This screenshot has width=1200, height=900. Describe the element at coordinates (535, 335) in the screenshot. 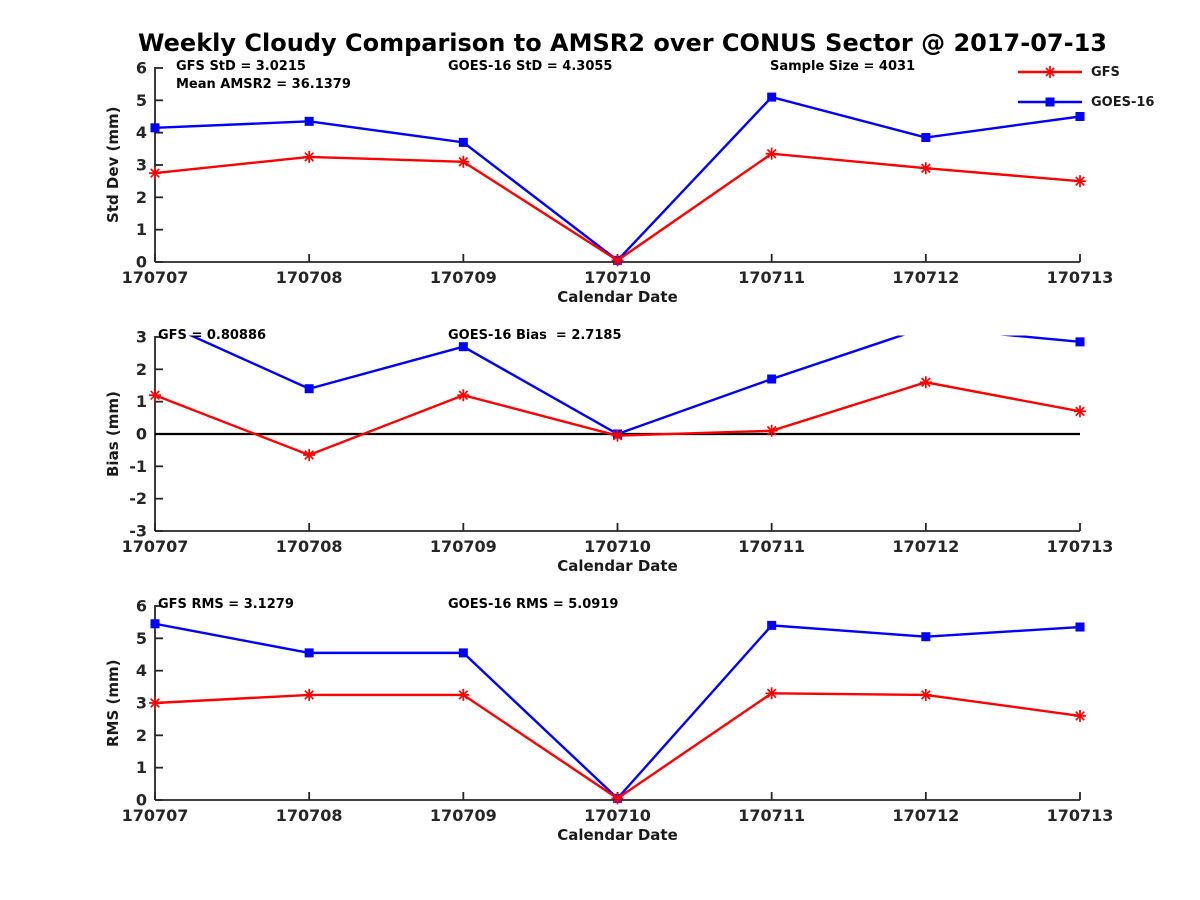

I see `annotation-goes16-bias: GOES-16 Bias = 2.7185` at that location.